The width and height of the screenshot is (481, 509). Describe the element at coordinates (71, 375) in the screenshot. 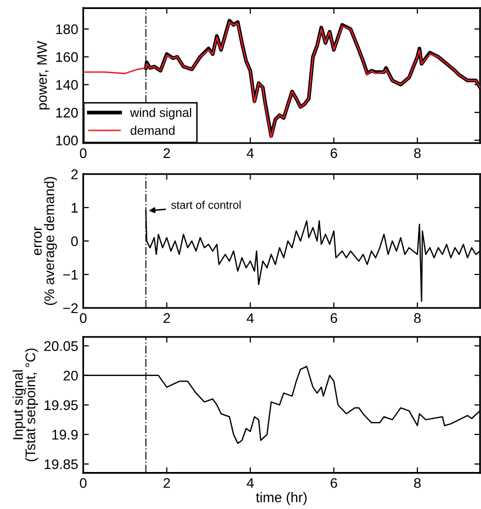

I see `y-tick-label: 20` at that location.